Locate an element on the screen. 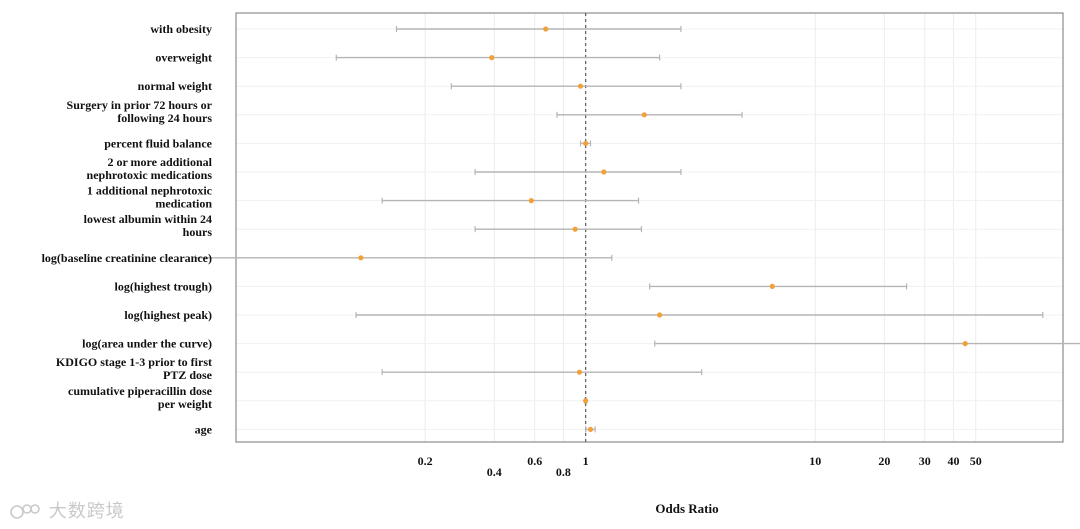  watermark: 大数跨境 is located at coordinates (66, 510).